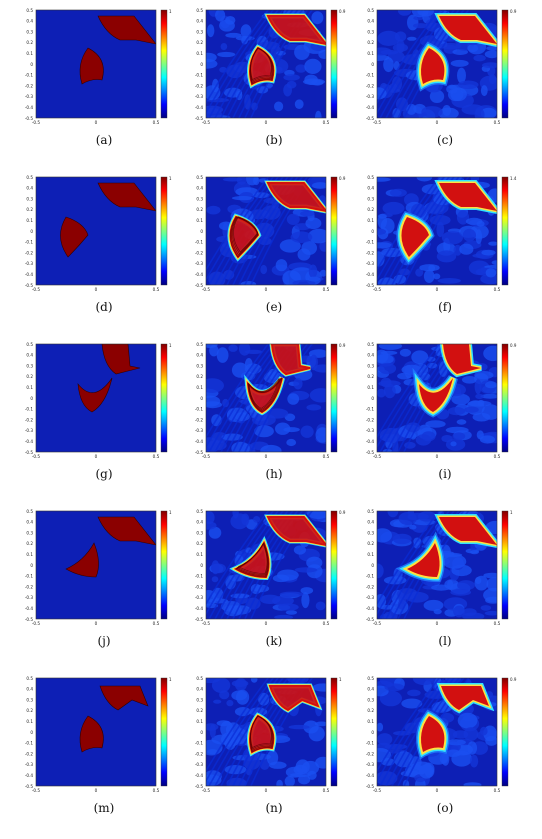 This screenshot has height=839, width=542. What do you see at coordinates (511, 512) in the screenshot?
I see `colorbar-max-label: 1` at bounding box center [511, 512].